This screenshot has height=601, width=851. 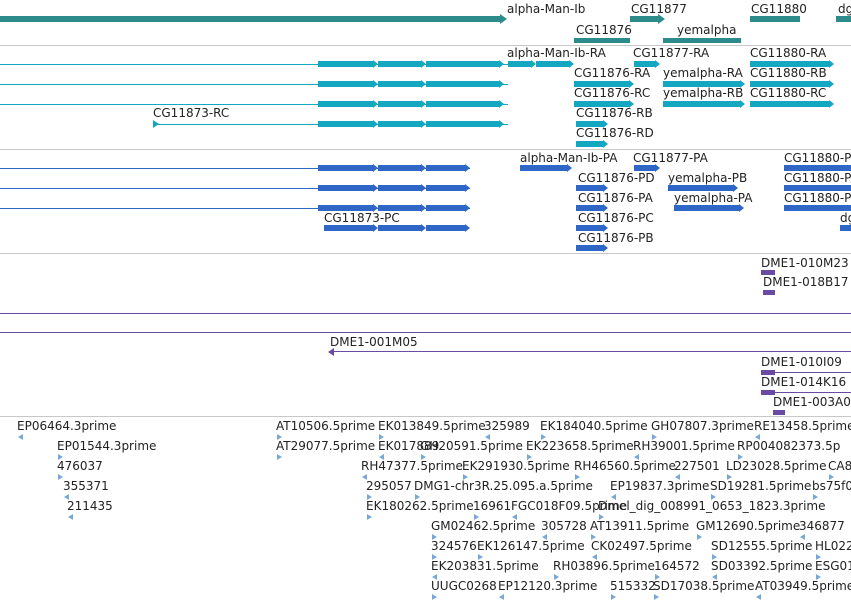 What do you see at coordinates (590, 351) in the screenshot?
I see `probe-line-dme1-001m05` at bounding box center [590, 351].